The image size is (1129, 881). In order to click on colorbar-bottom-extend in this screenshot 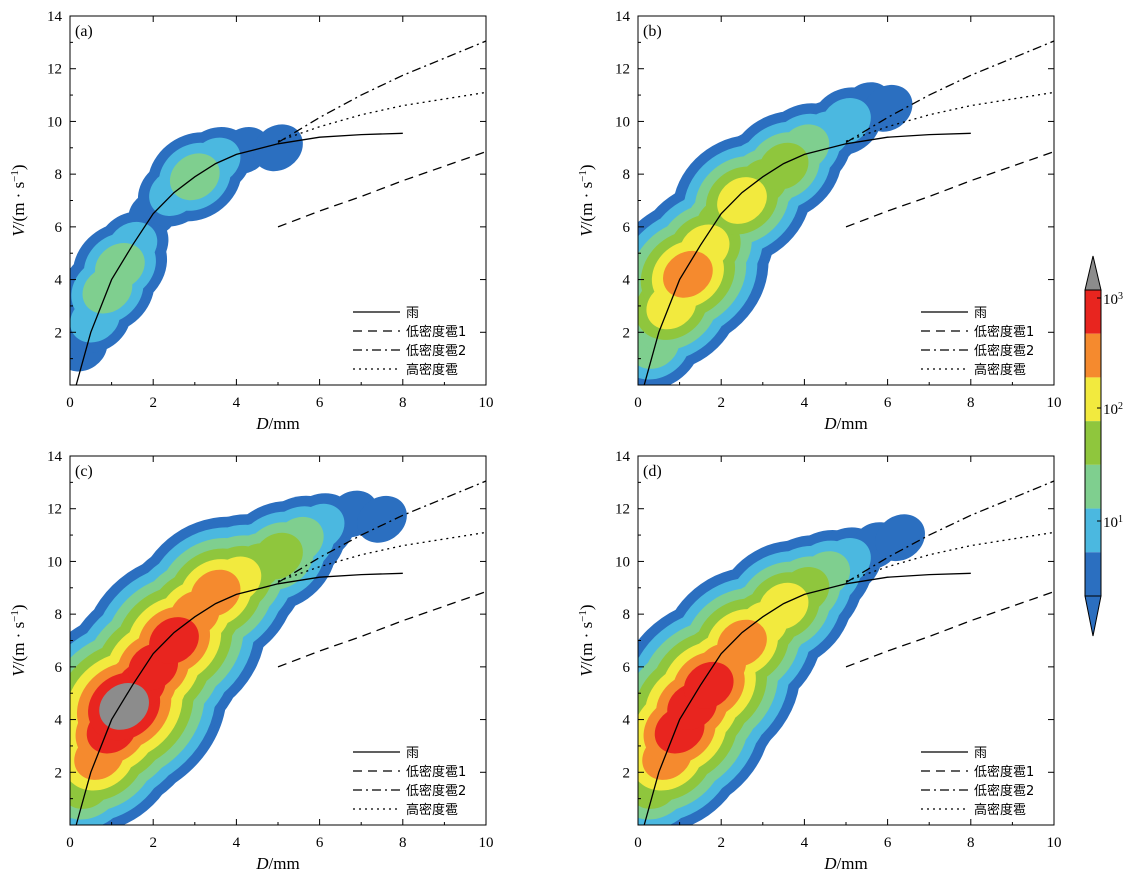, I will do `click(1093, 616)`.